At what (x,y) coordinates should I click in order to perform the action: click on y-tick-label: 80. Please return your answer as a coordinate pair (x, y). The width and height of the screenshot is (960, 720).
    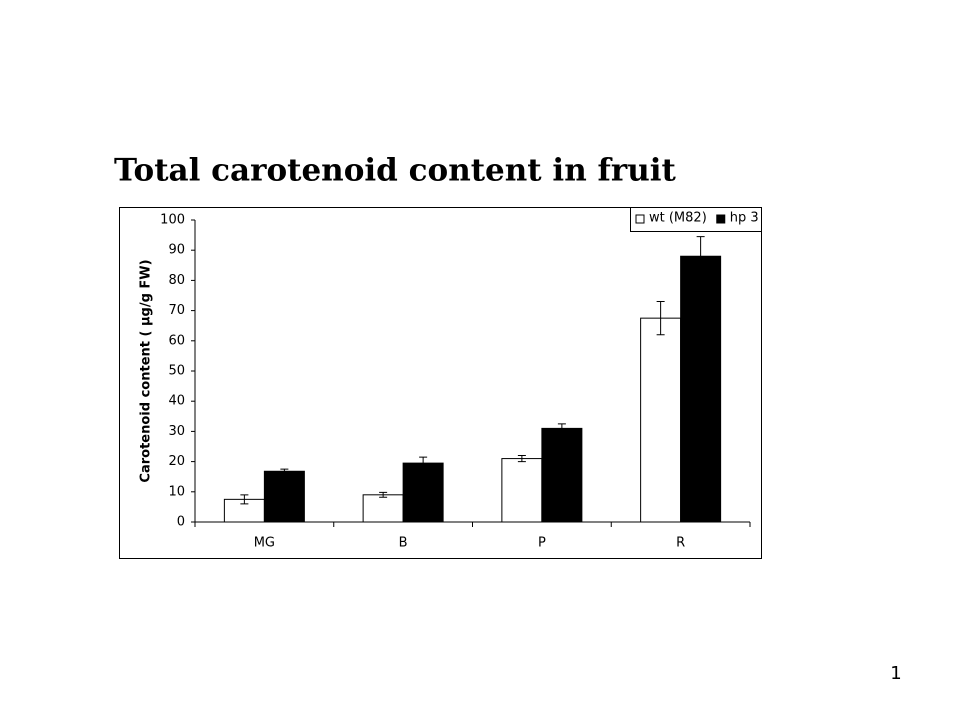
    Looking at the image, I should click on (176, 280).